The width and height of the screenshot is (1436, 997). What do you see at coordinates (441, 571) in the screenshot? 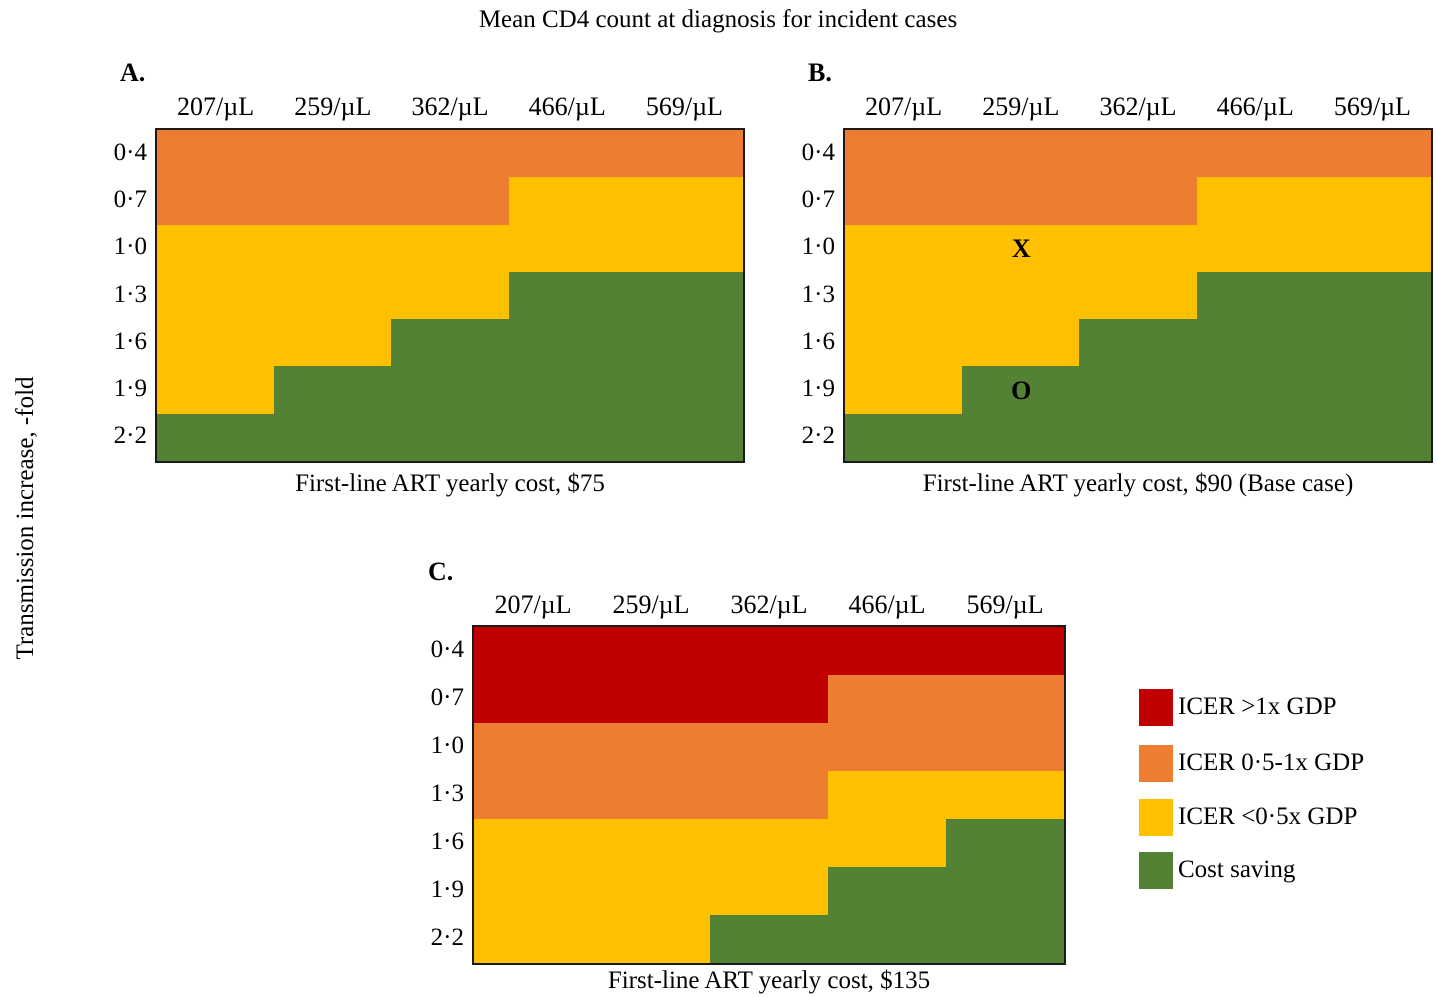
I see `panel-letter: C.` at bounding box center [441, 571].